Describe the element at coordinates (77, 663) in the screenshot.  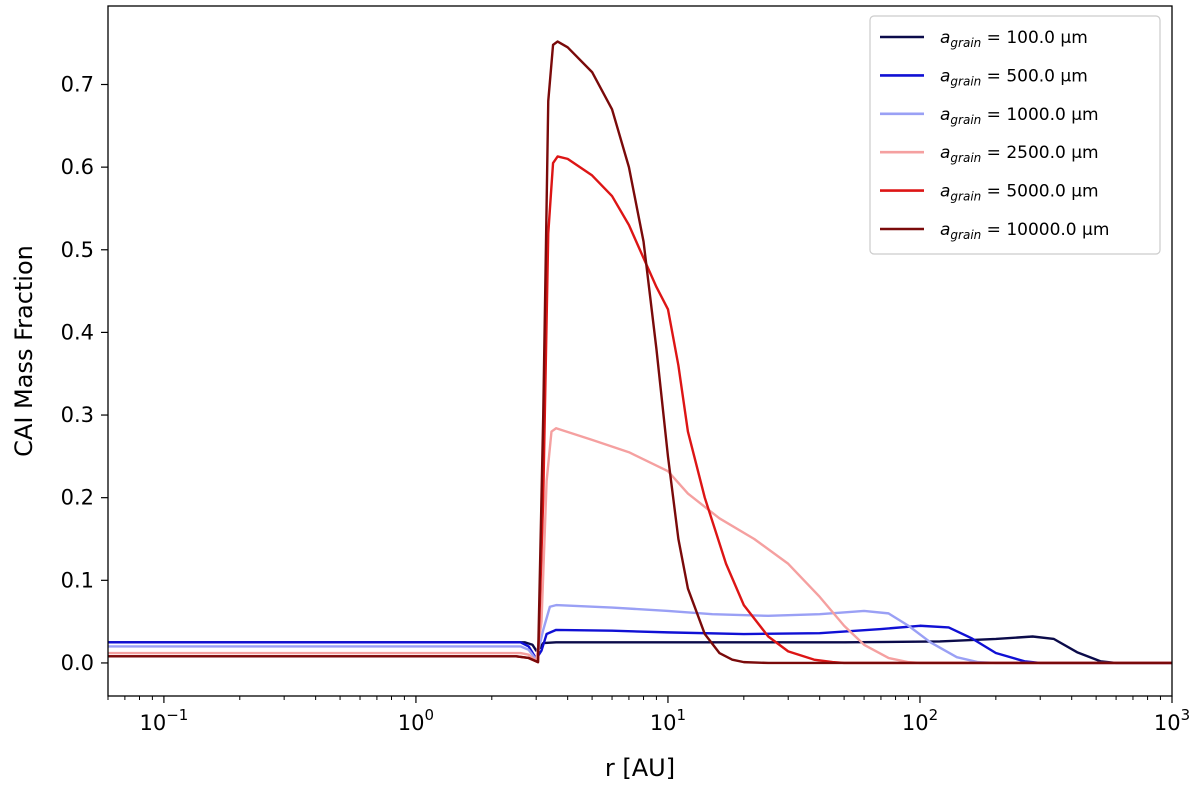
I see `y-tick-label-0: 0.0` at that location.